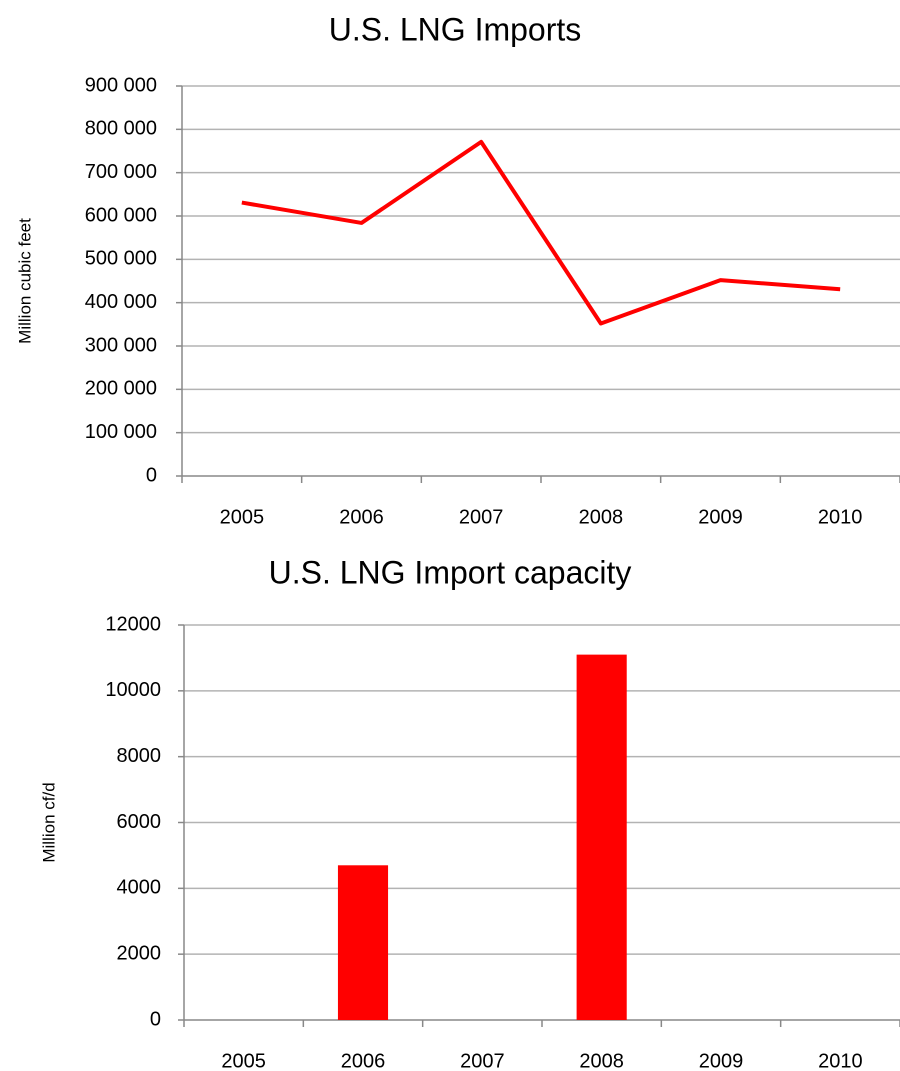  I want to click on y-tick-label: 100 000, so click(121, 432).